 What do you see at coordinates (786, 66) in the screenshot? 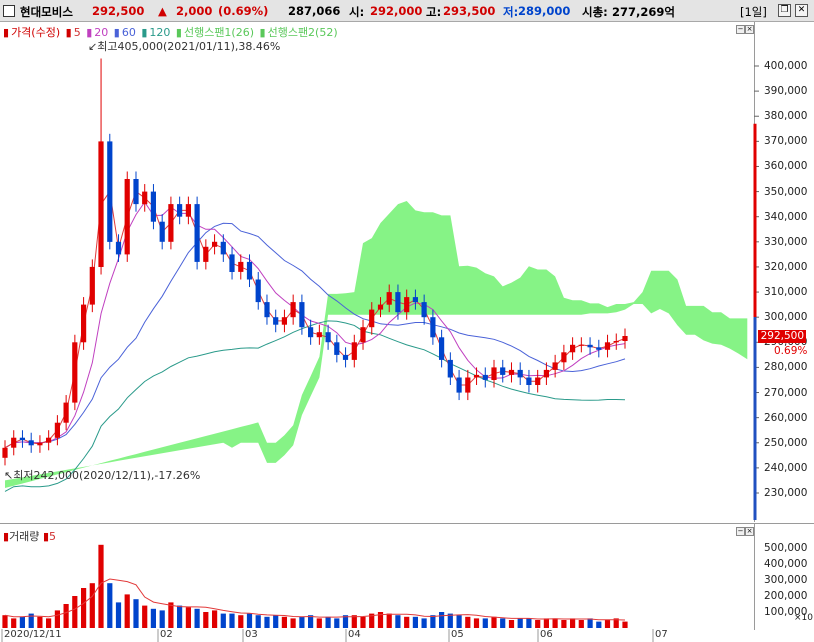
I see `price-tick: 400,000` at bounding box center [786, 66].